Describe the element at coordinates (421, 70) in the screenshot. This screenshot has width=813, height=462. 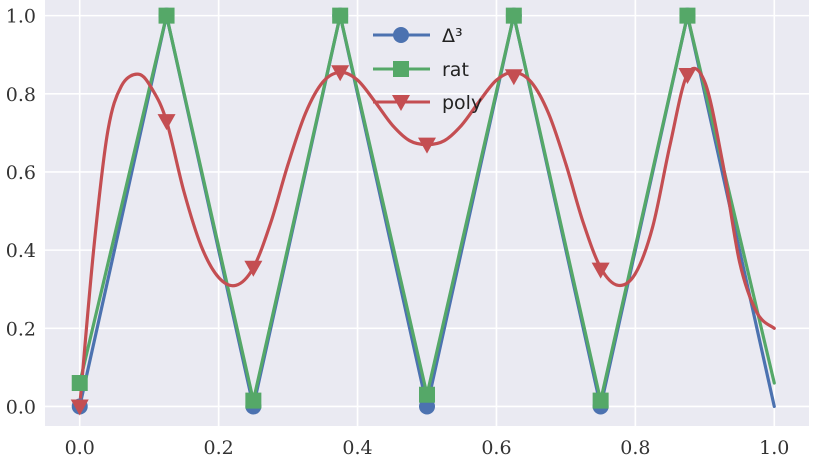
I see `legend-entry-rat: rat` at that location.